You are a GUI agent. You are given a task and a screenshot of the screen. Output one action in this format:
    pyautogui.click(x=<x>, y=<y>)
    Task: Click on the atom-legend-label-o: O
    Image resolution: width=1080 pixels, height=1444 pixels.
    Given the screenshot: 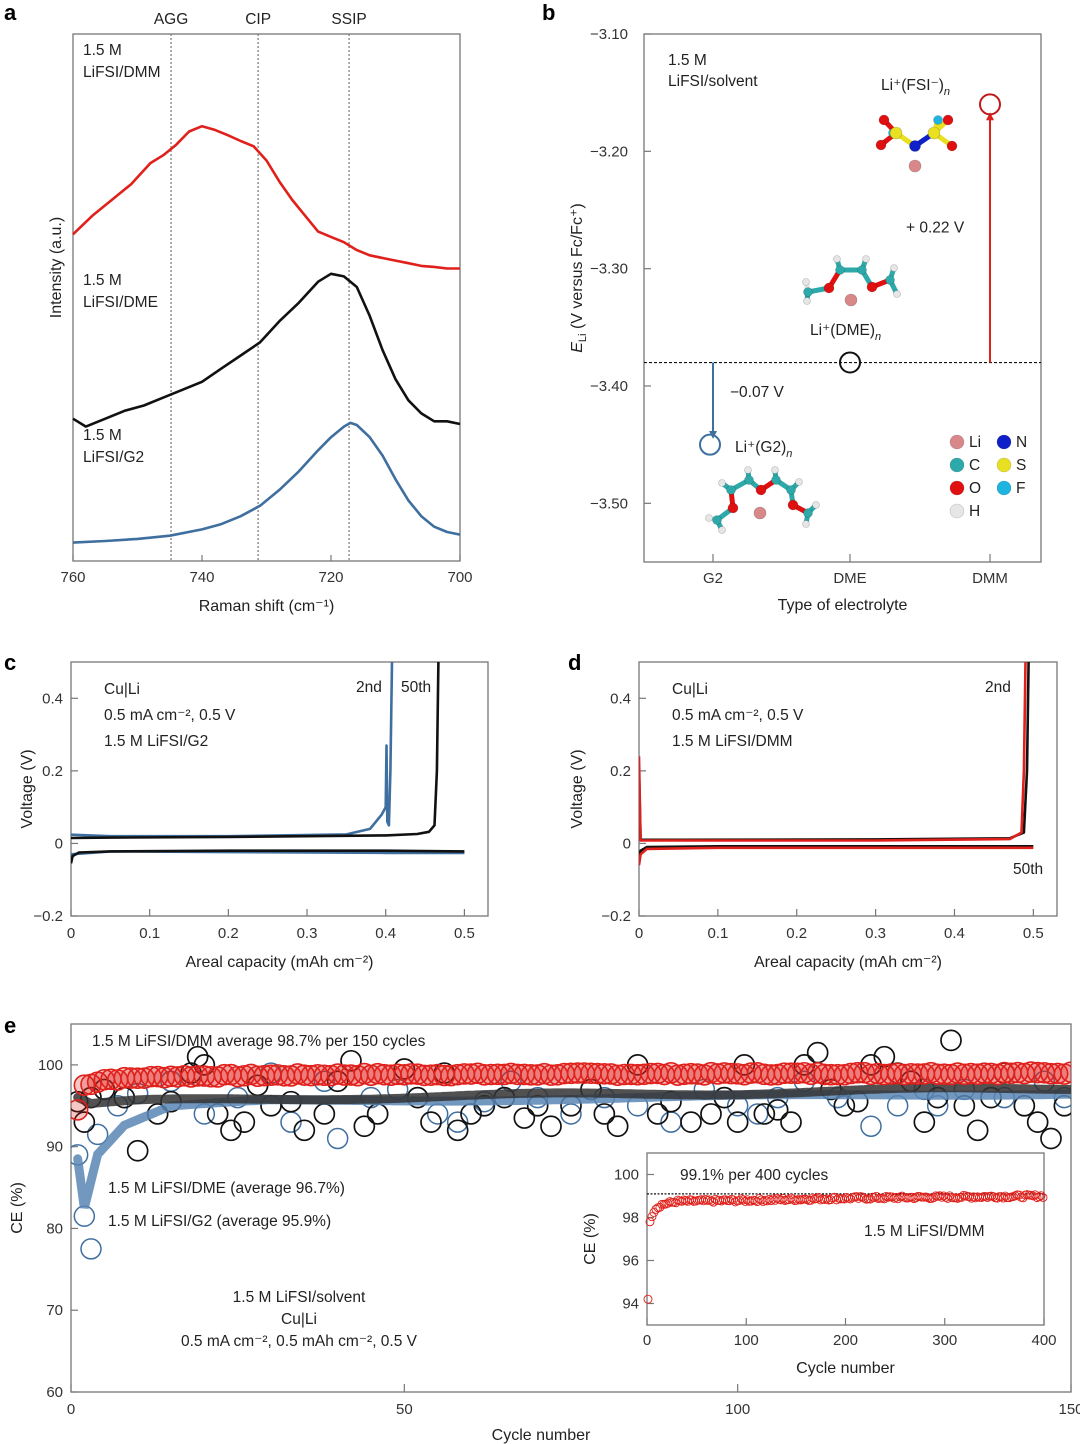 What is the action you would take?
    pyautogui.click(x=975, y=488)
    